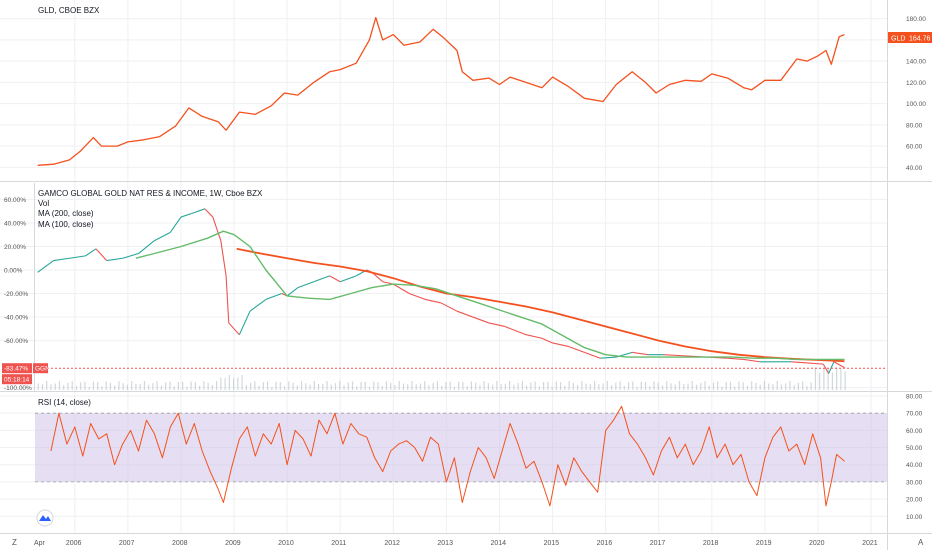 This screenshot has height=555, width=932. Describe the element at coordinates (914, 482) in the screenshot. I see `y-tick-label: 30.00` at that location.